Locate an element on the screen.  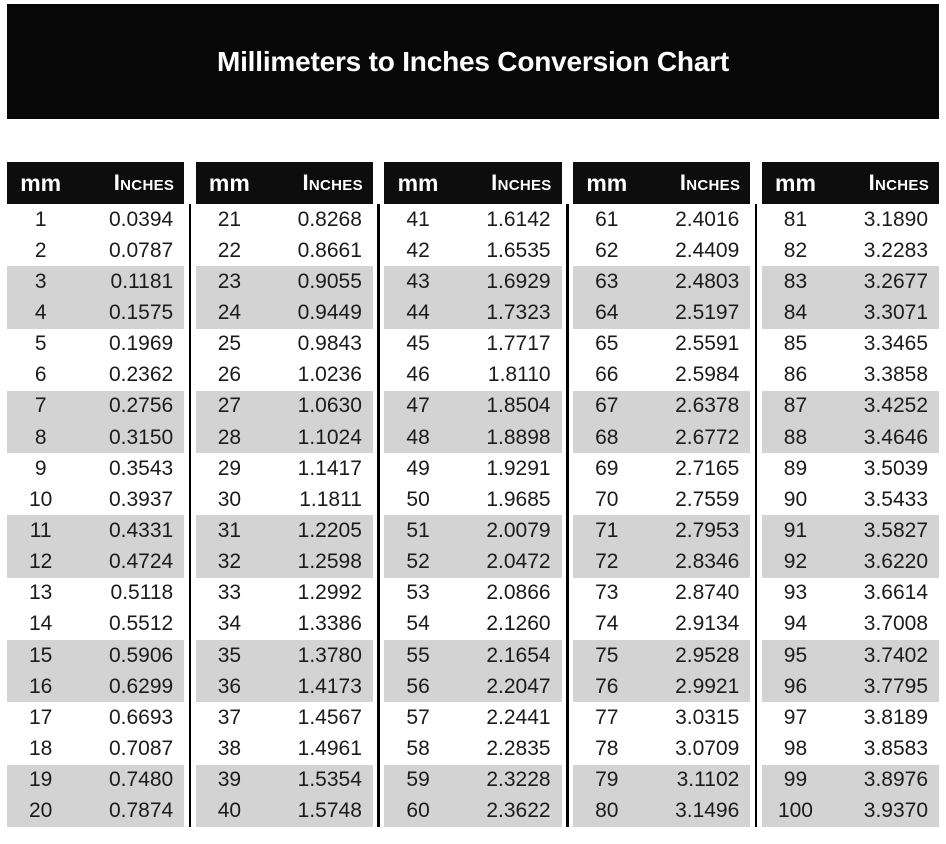
inches-value: 2.6378 is located at coordinates (707, 406).